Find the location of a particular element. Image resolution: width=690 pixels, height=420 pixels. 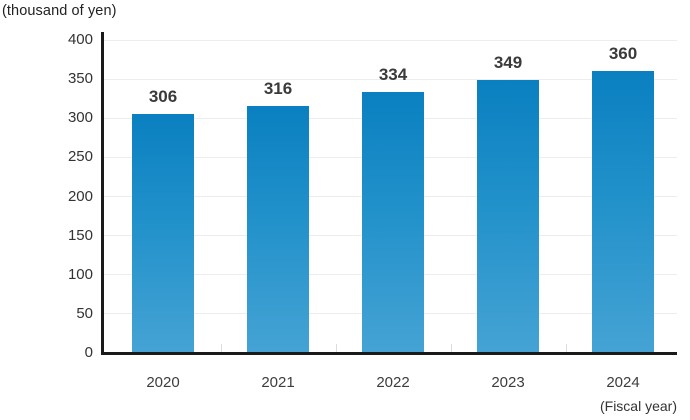

bar-value-label-2022: 334 is located at coordinates (393, 74).